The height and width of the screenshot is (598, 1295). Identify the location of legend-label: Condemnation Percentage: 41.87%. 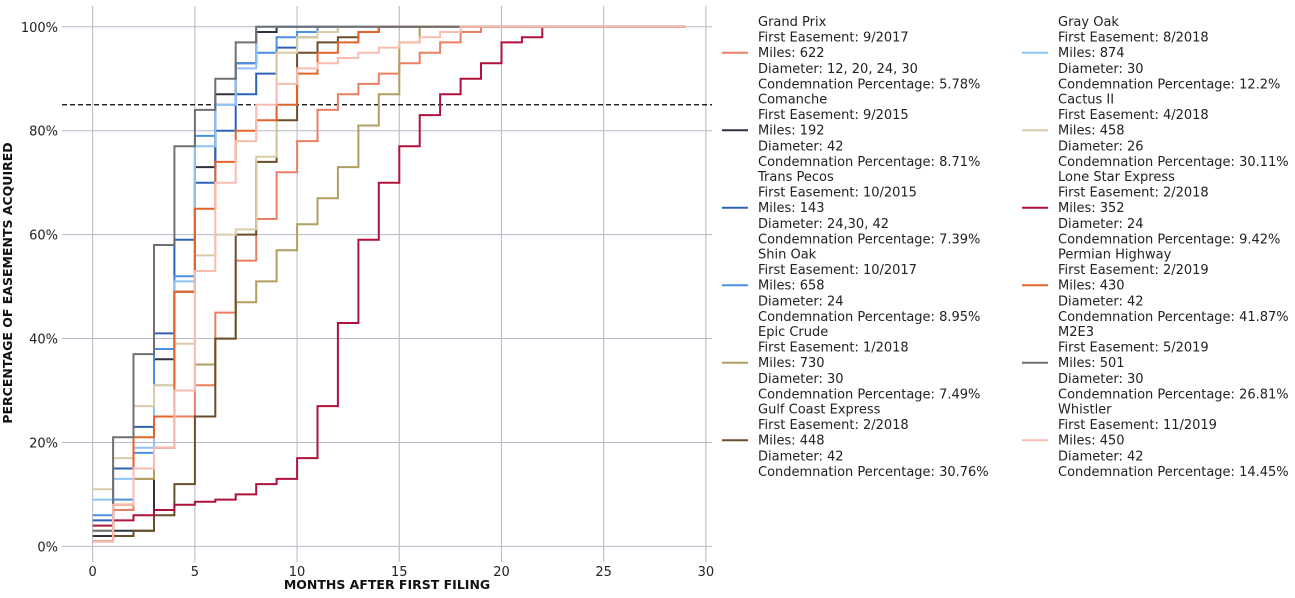
(1173, 317).